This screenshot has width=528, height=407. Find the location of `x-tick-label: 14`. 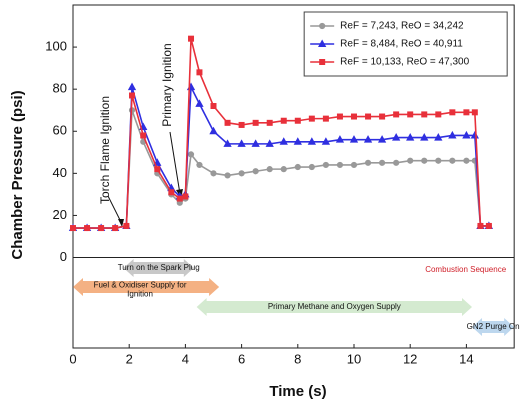

x-tick-label: 14 is located at coordinates (466, 358).